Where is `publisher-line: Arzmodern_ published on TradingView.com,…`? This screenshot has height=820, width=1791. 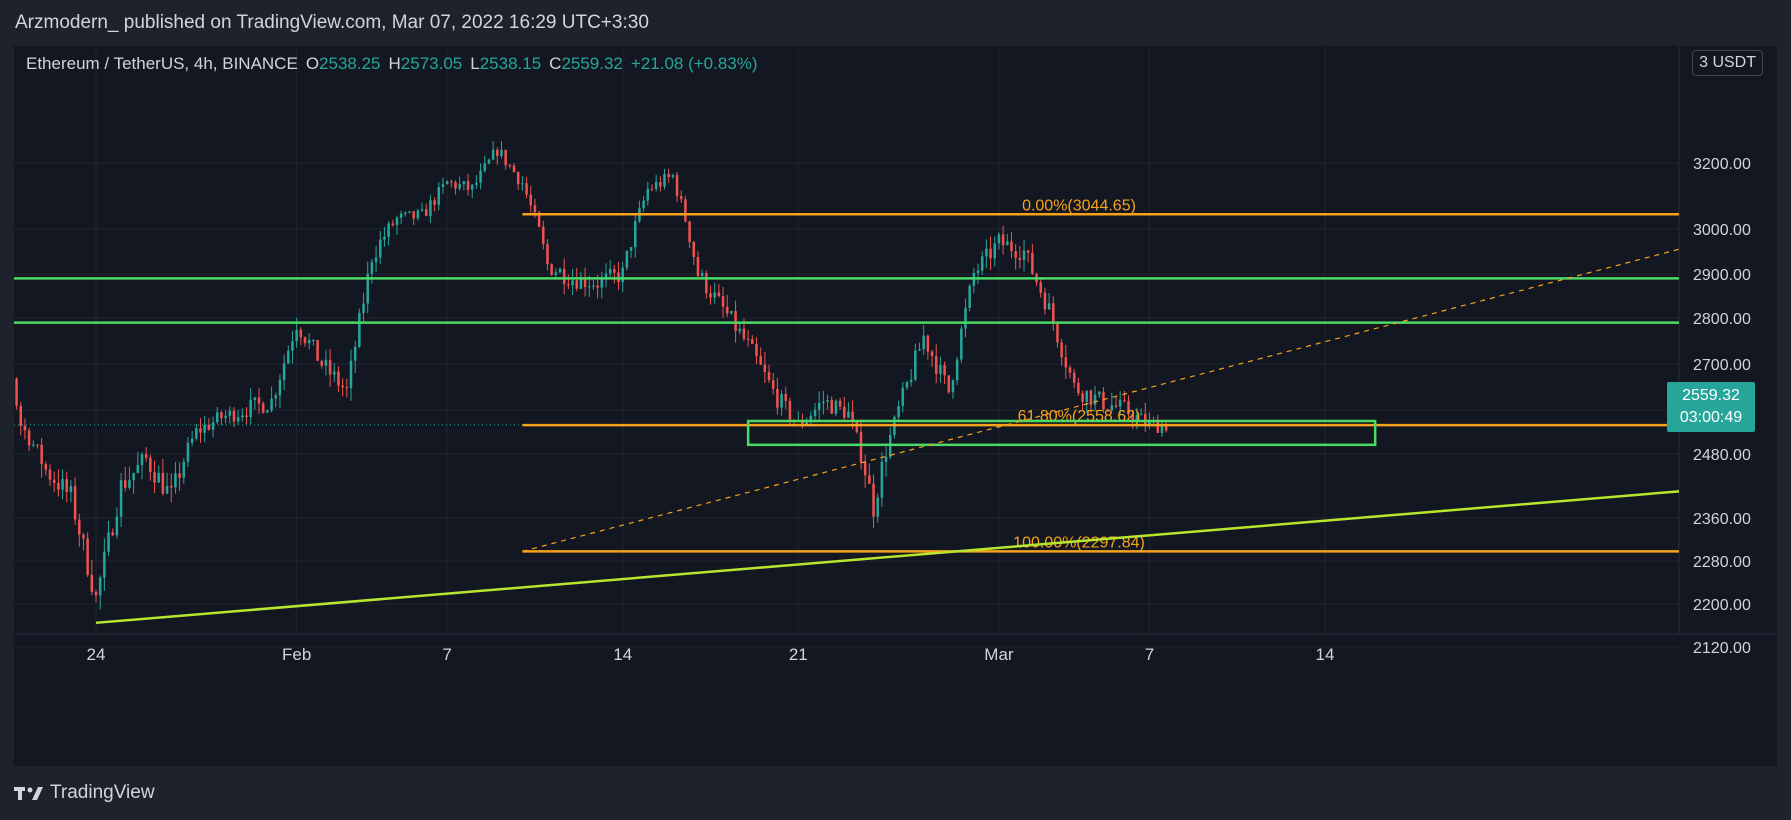
publisher-line: Arzmodern_ published on TradingView.com,… is located at coordinates (332, 22).